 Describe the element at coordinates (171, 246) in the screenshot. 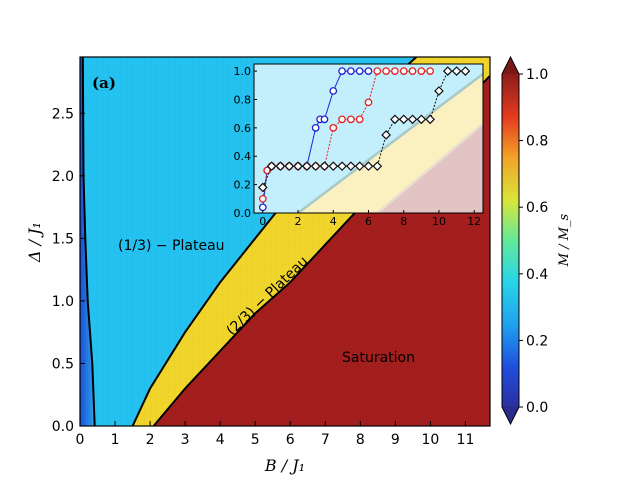

I see `one-third-plateau-label: (1/3) − Plateau` at that location.